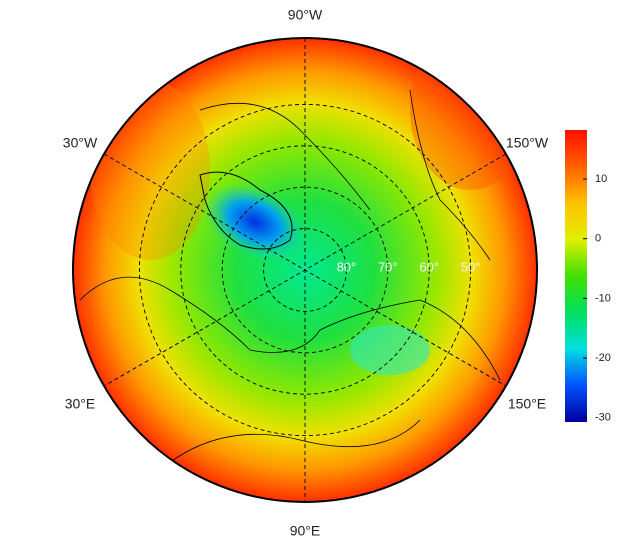 This screenshot has height=552, width=625. What do you see at coordinates (80, 404) in the screenshot?
I see `meridian-label: 30°E` at bounding box center [80, 404].